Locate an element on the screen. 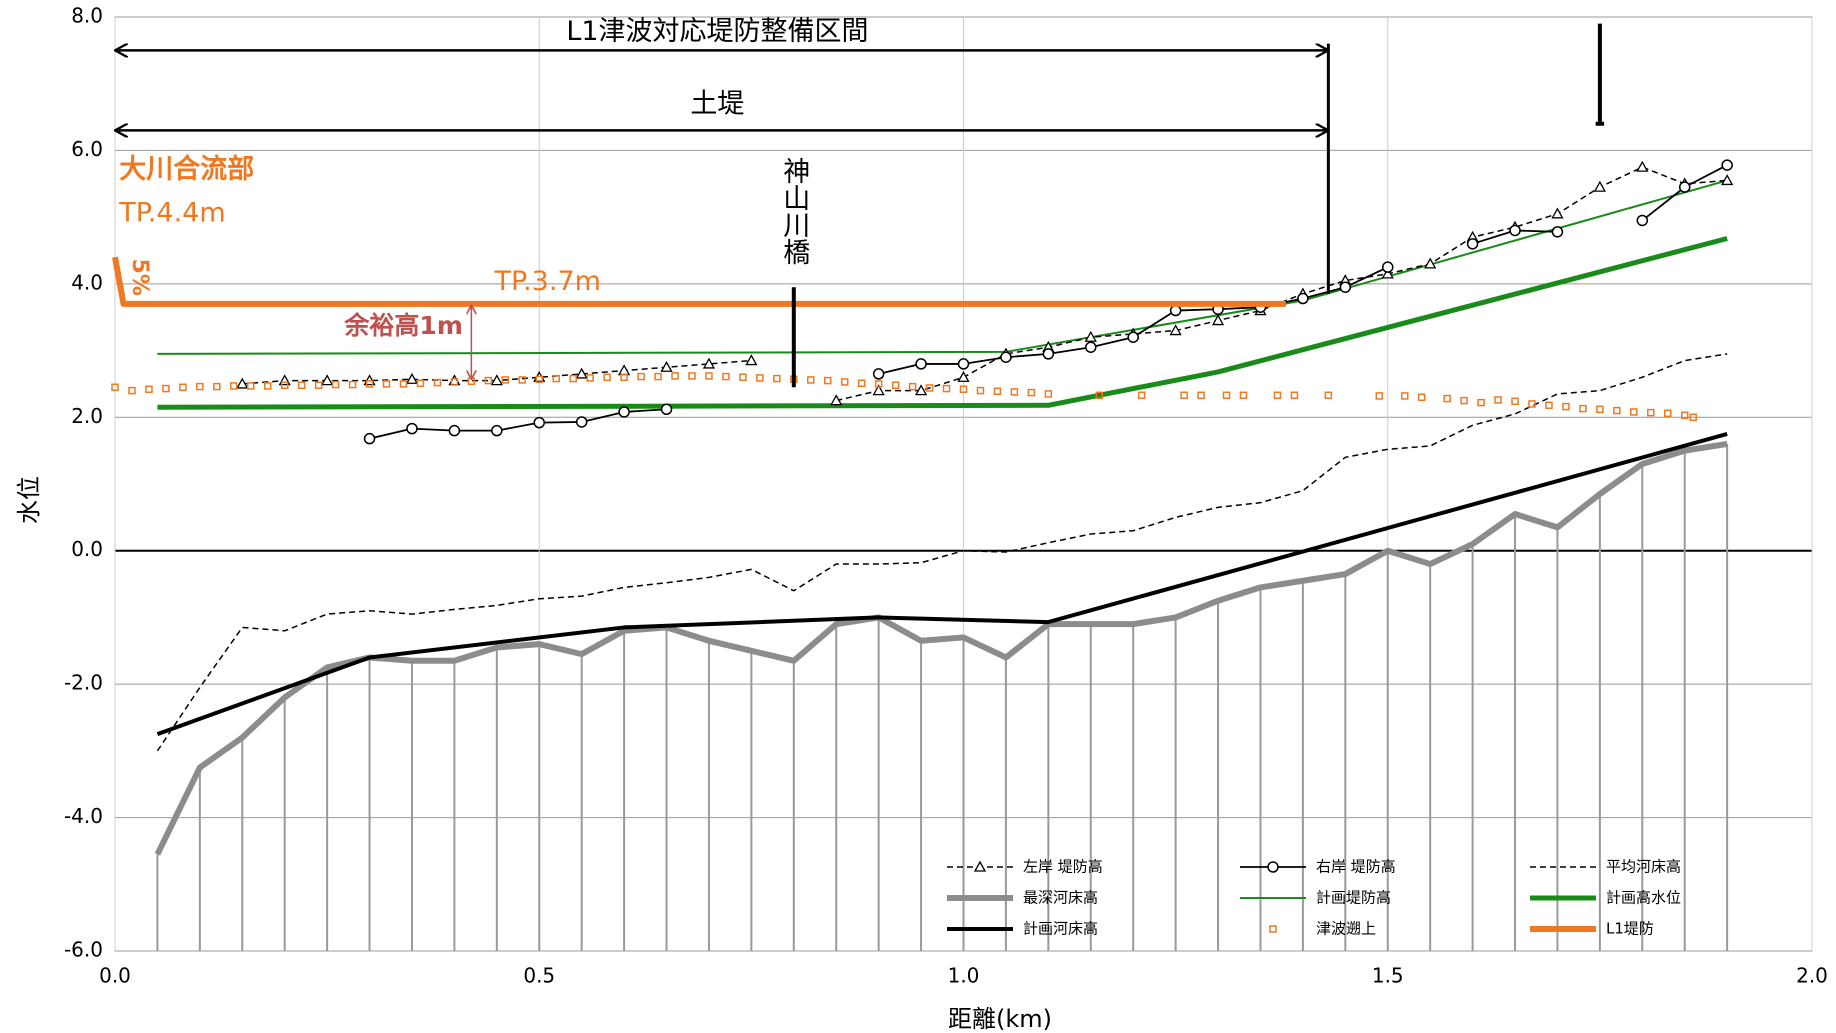  y-tick-label: -2.0 is located at coordinates (83, 683).